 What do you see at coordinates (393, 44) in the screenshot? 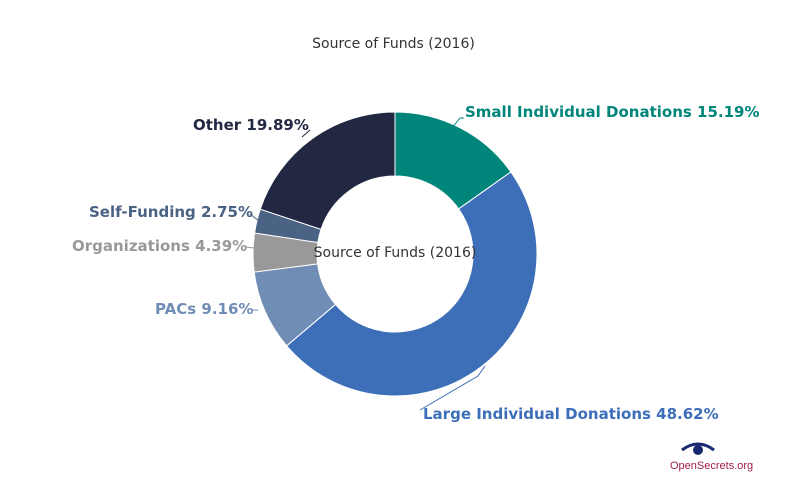
I see `chart-title: Source of Funds (2016)` at bounding box center [393, 44].